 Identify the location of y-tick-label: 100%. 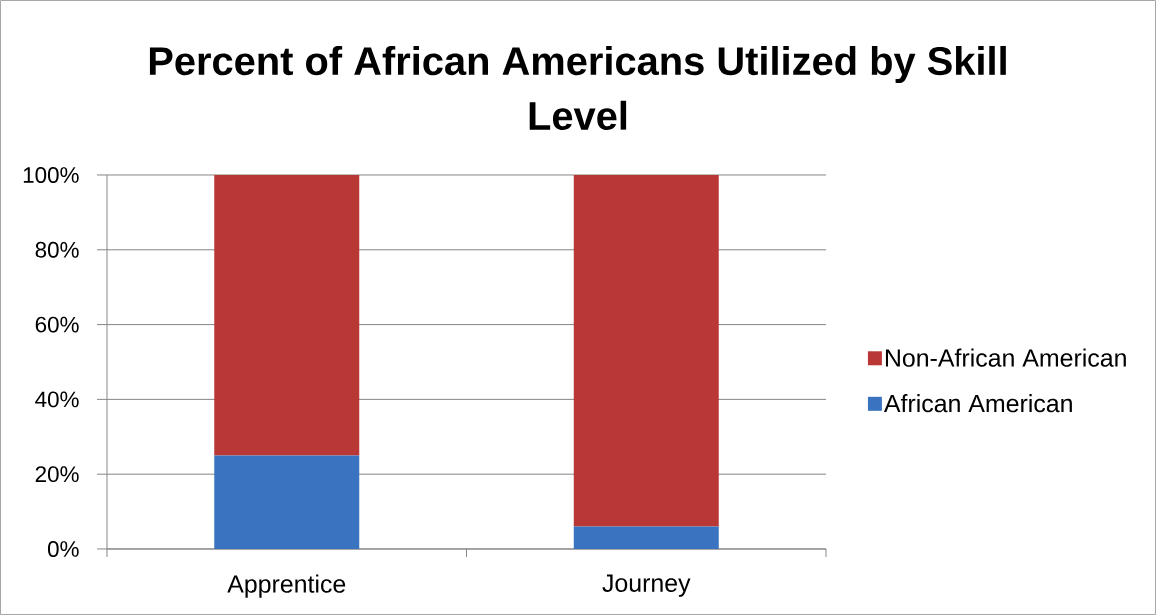
(51, 175).